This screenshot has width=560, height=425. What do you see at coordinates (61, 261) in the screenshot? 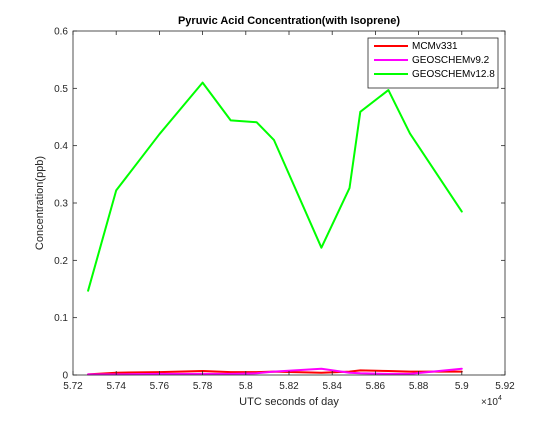
I see `y-tick-label: 0.2` at bounding box center [61, 261].